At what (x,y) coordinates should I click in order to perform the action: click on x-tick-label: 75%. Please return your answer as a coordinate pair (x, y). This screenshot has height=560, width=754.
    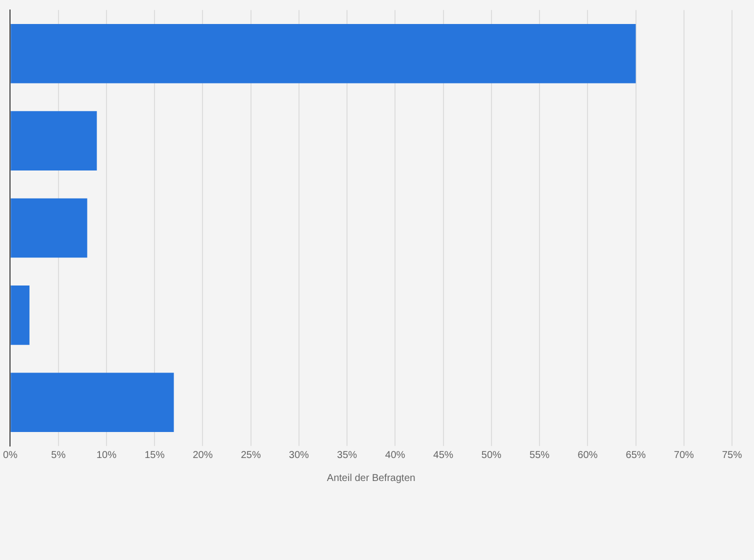
    Looking at the image, I should click on (732, 455).